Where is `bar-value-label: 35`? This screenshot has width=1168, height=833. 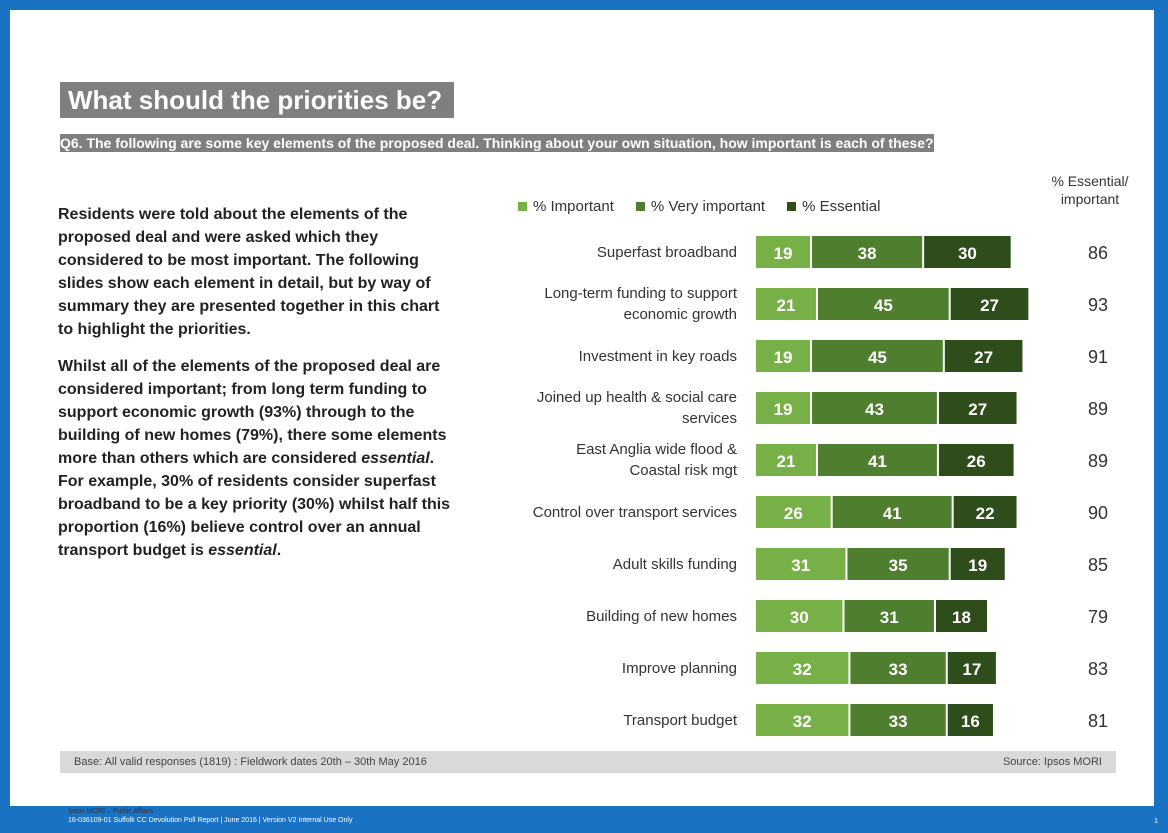
bar-value-label: 35 is located at coordinates (898, 565).